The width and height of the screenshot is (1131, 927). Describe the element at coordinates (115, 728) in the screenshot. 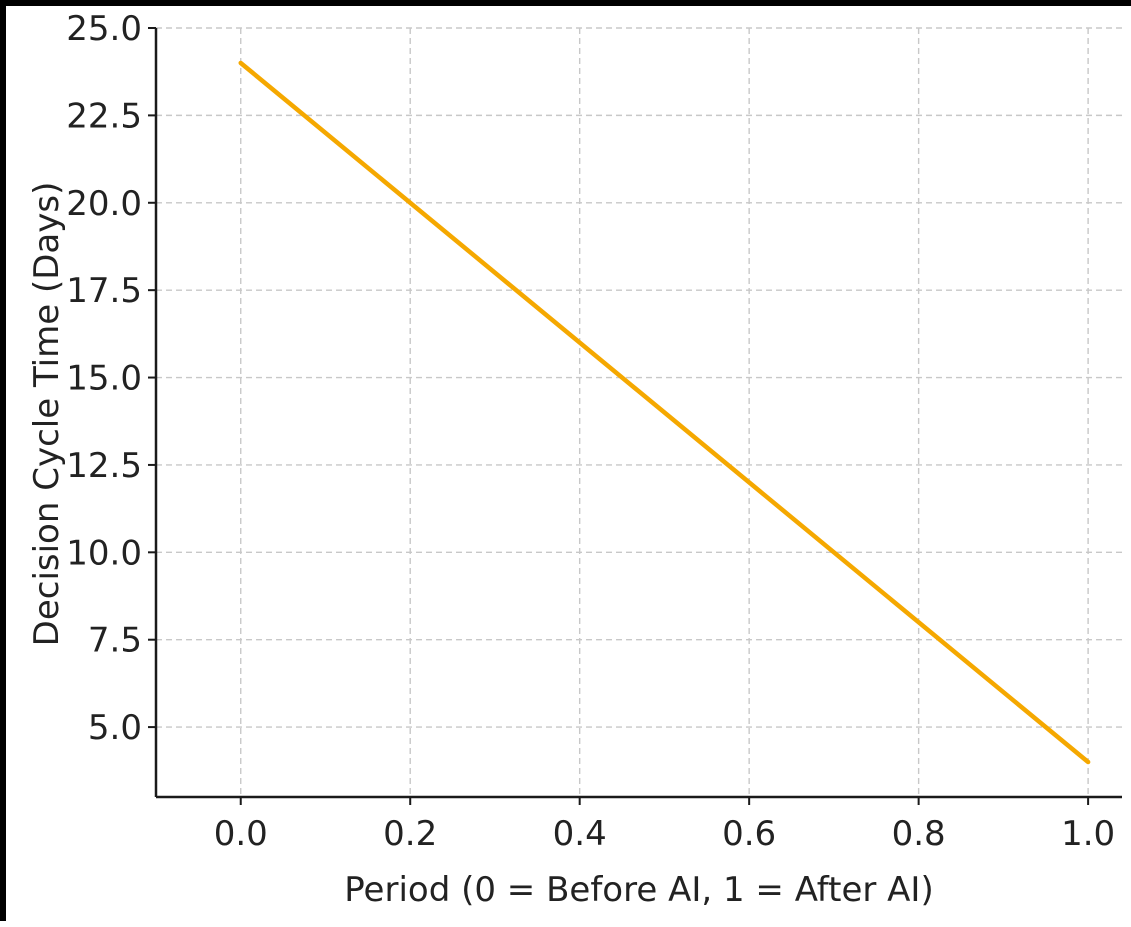

I see `y-tick-label-0: 5.0` at that location.